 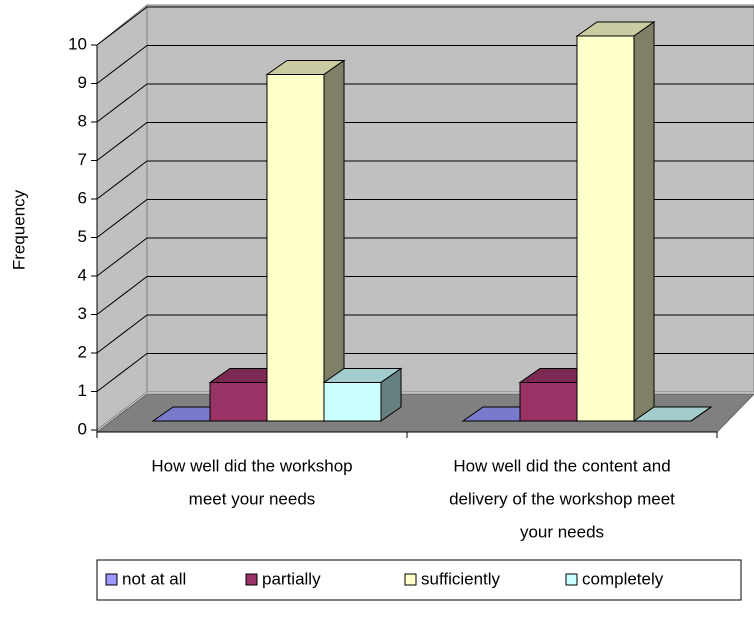 What do you see at coordinates (562, 498) in the screenshot?
I see `x-tick-label: delivery of the workshop meet` at bounding box center [562, 498].